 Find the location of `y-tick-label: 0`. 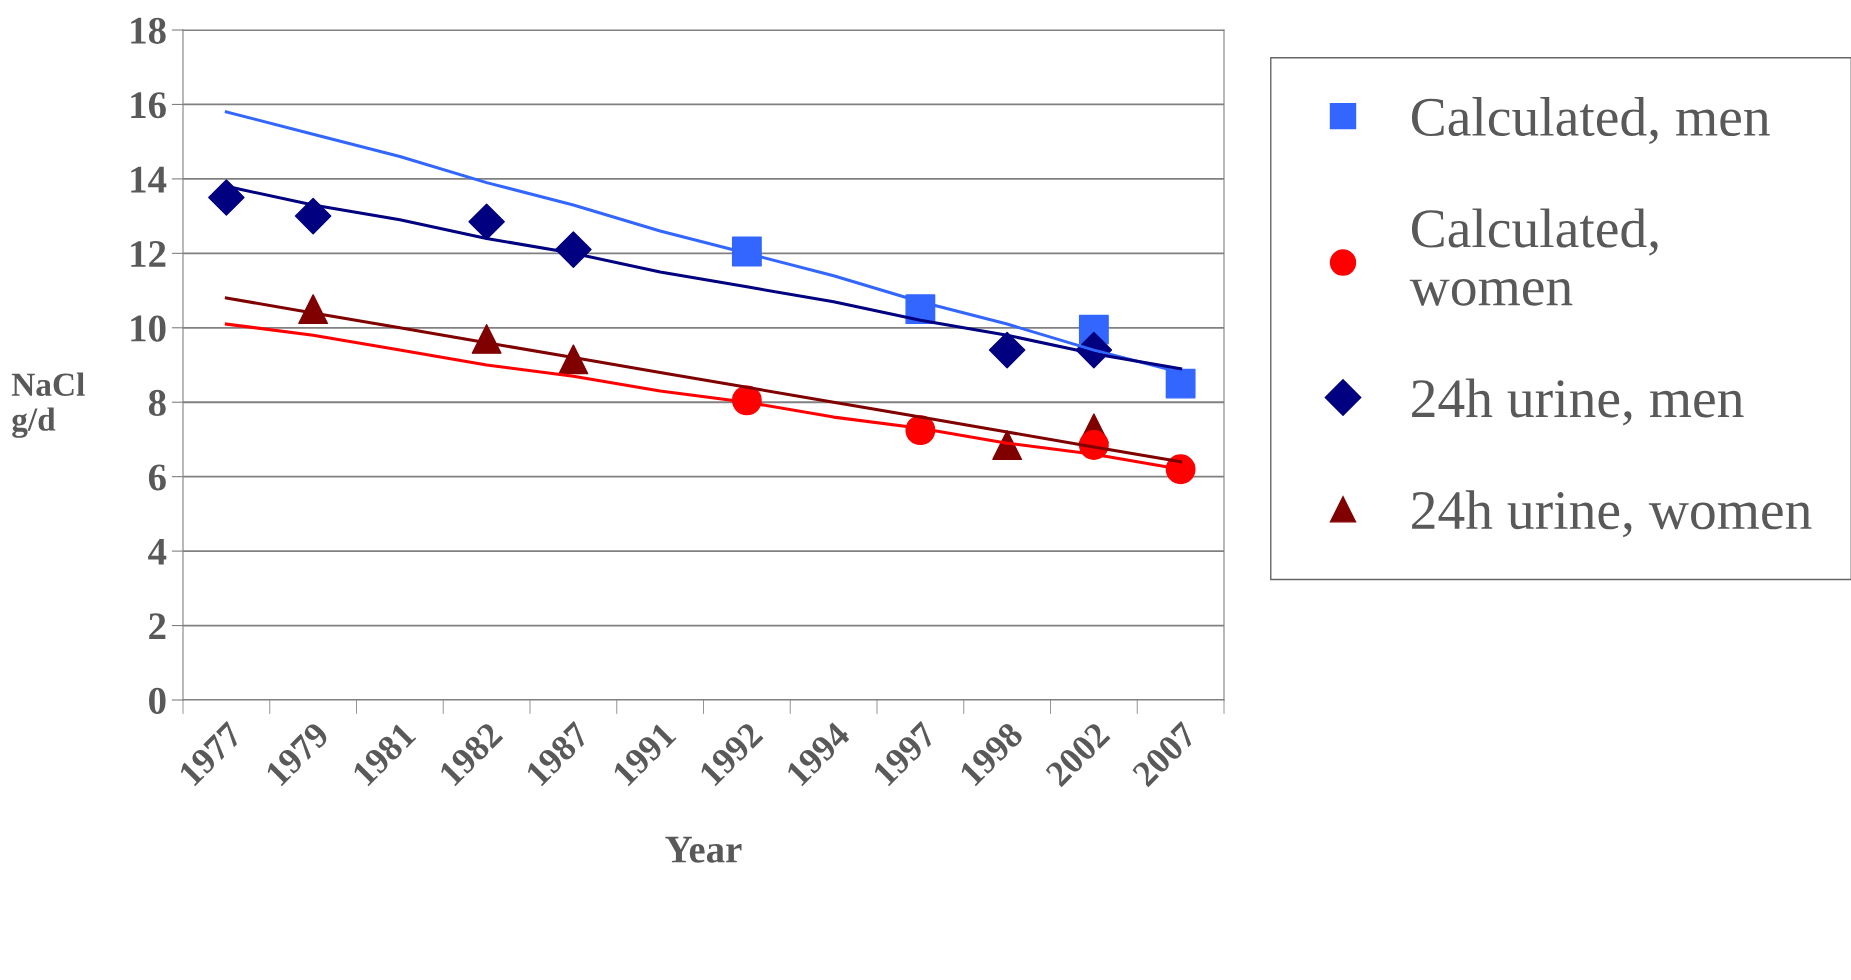

y-tick-label: 0 is located at coordinates (157, 700).